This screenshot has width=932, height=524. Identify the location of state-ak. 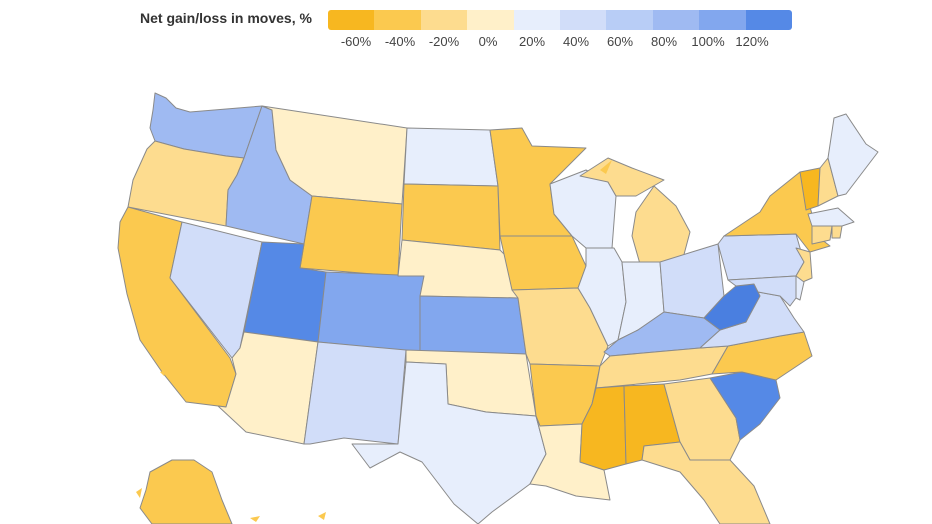
(186, 491).